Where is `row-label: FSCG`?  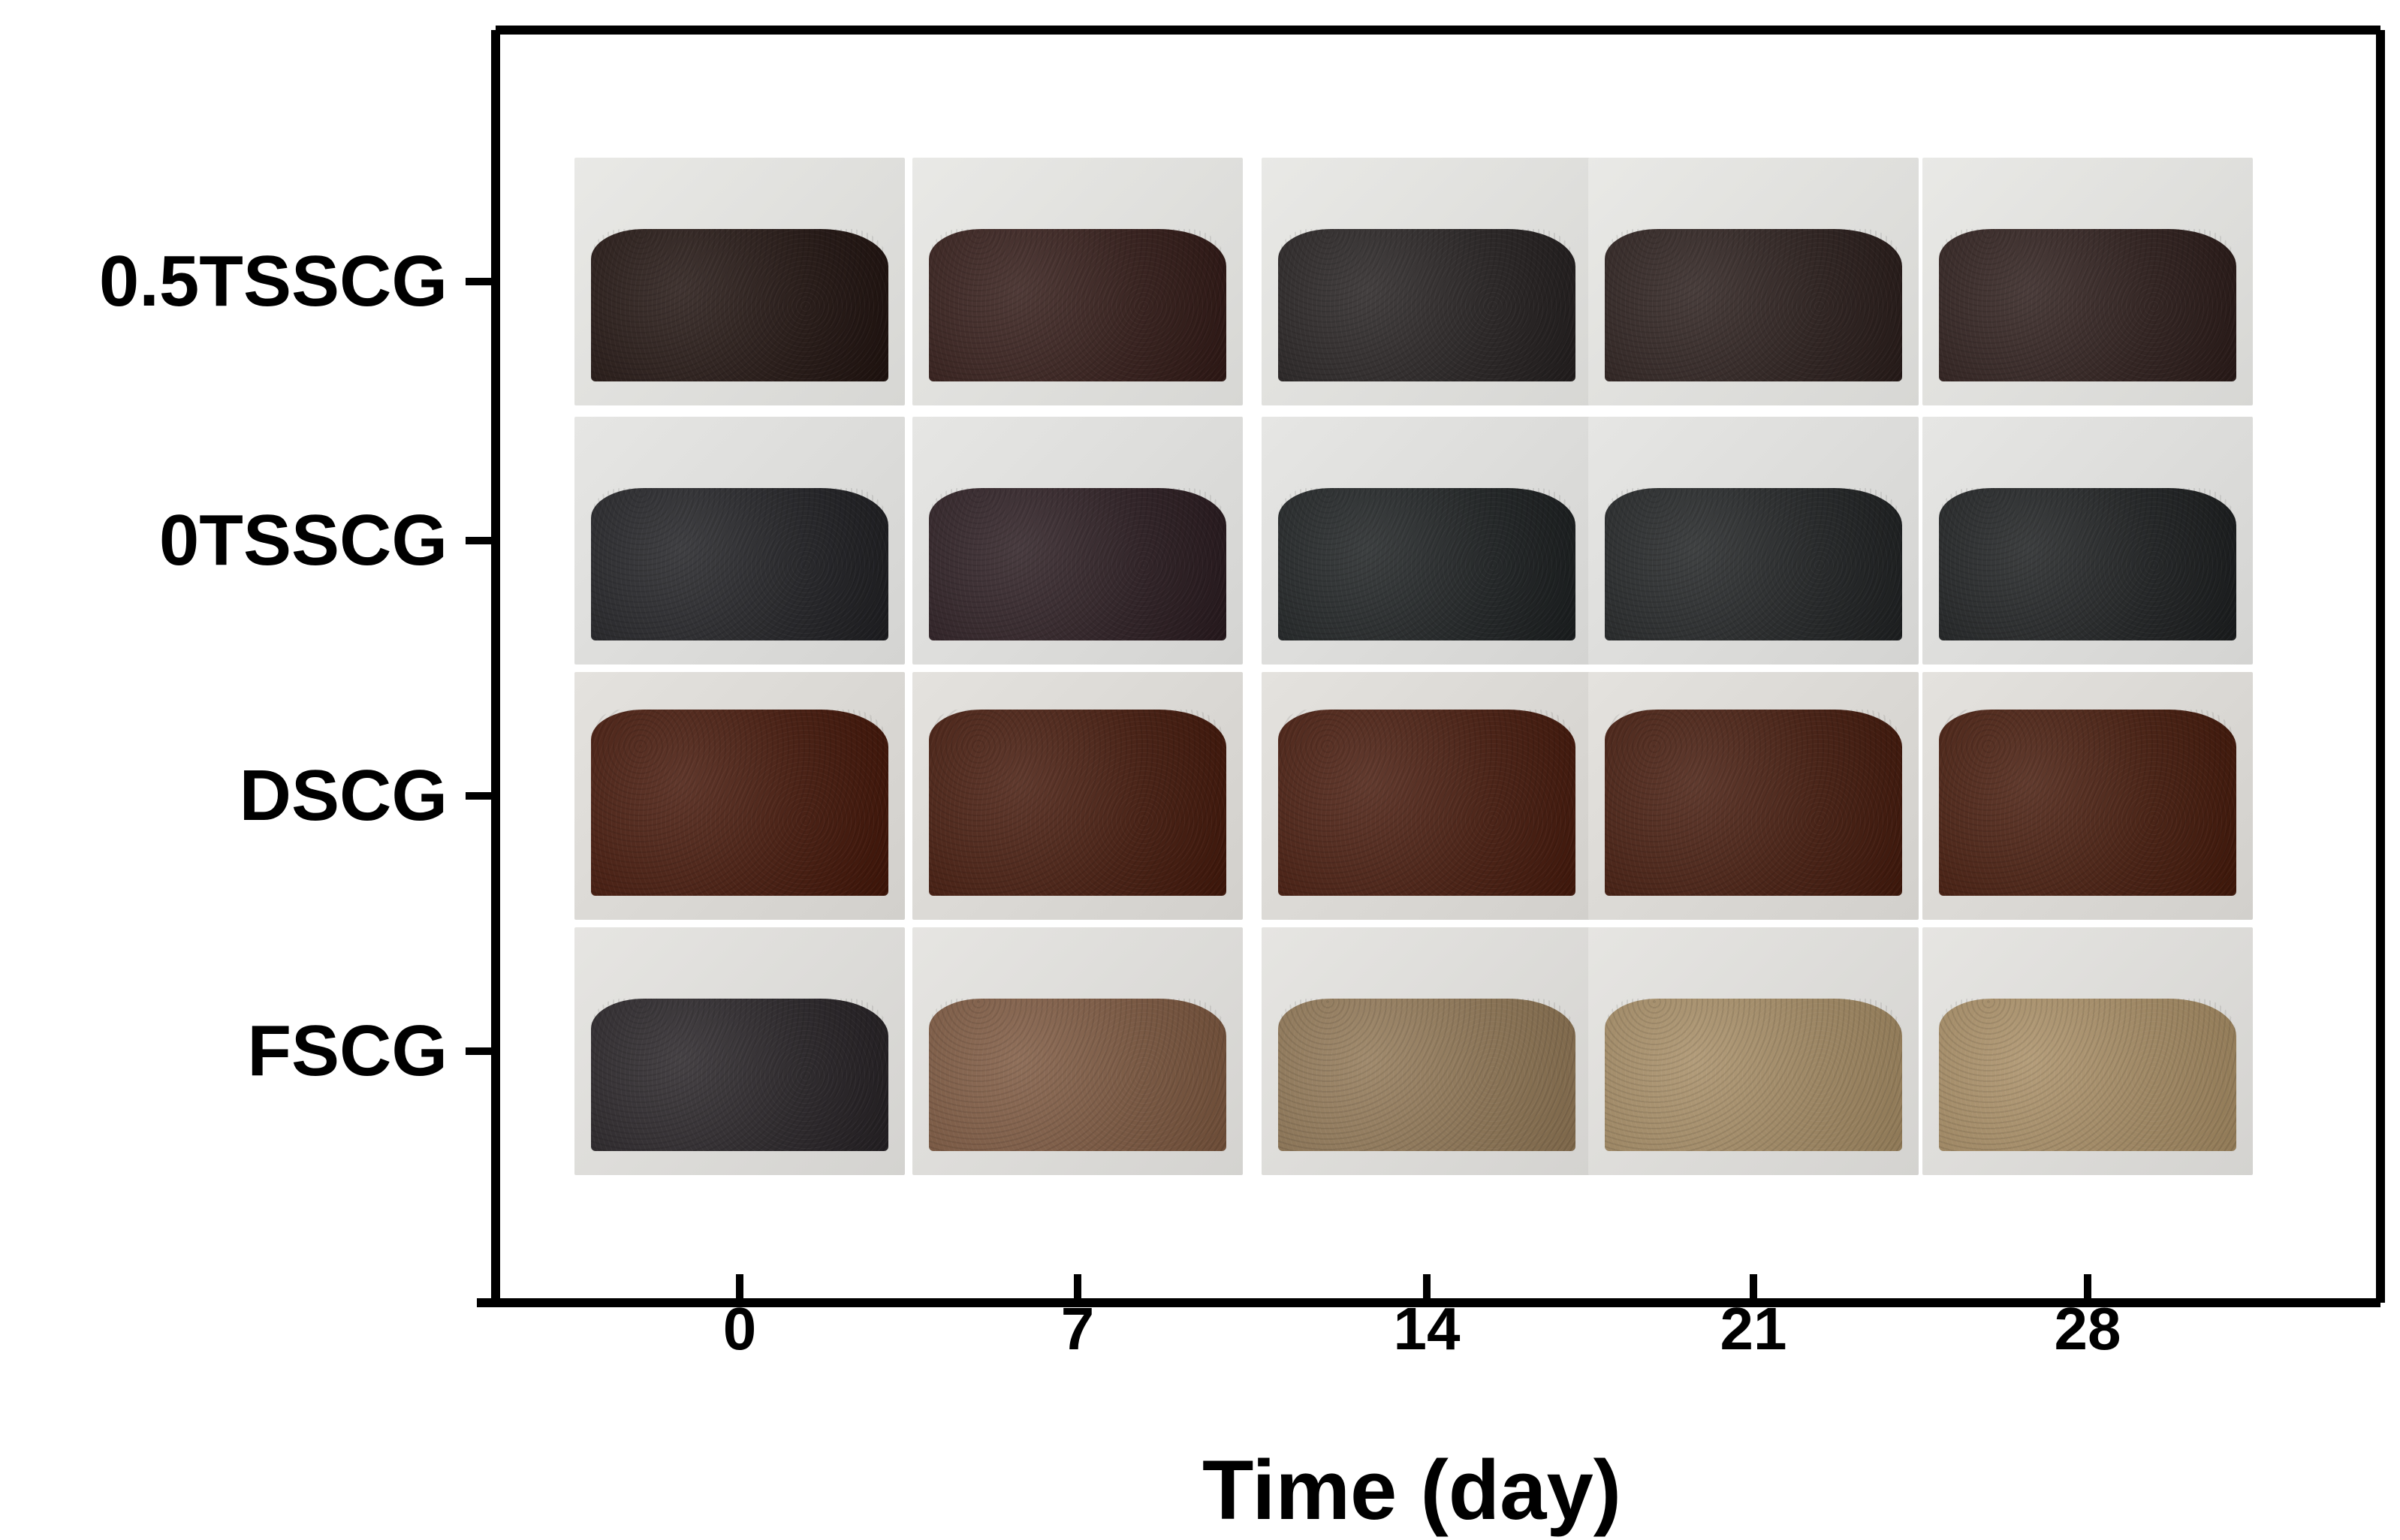
row-label: FSCG is located at coordinates (348, 1051).